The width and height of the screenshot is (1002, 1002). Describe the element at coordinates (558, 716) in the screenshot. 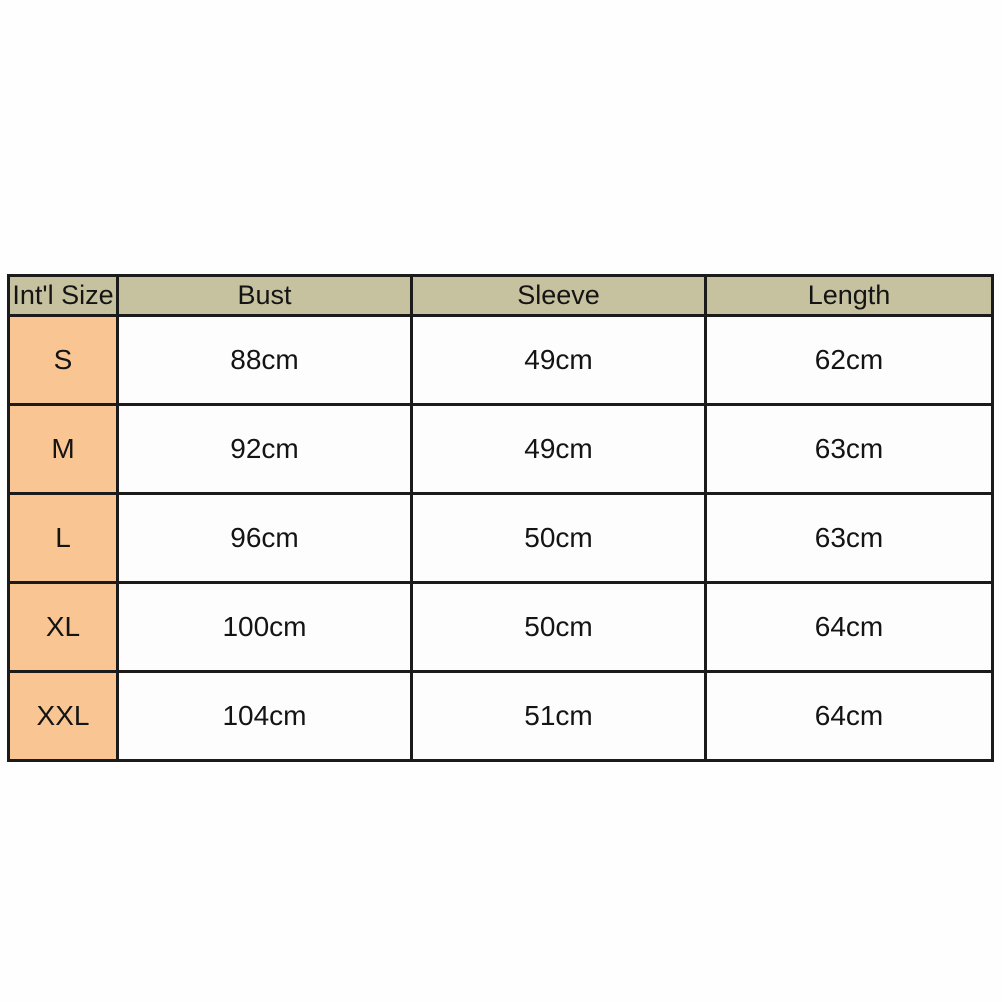

I see `sleeve-value-cell: 51cm` at that location.